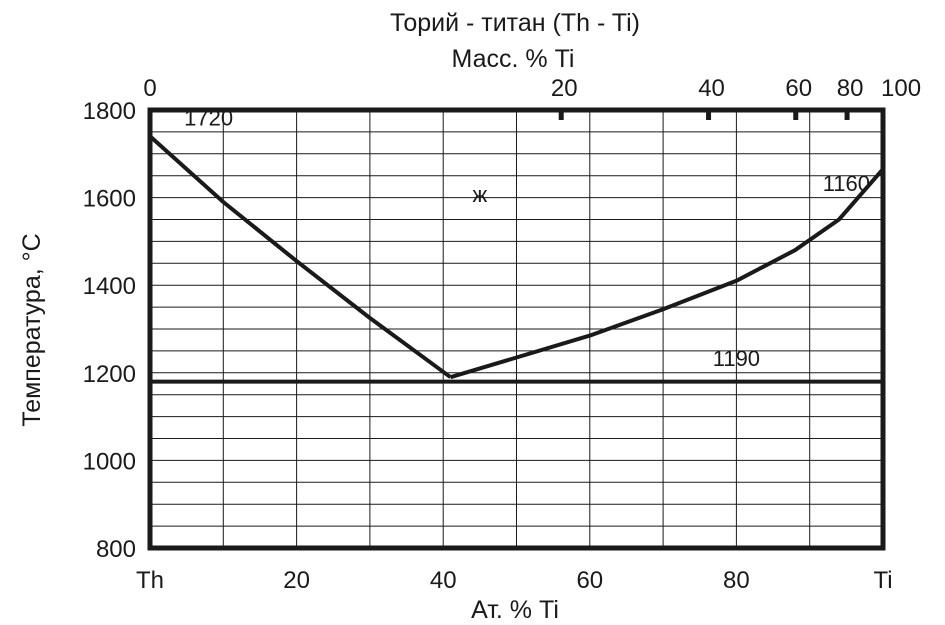 The image size is (945, 625). I want to click on annotation-label: 1190, so click(736, 358).